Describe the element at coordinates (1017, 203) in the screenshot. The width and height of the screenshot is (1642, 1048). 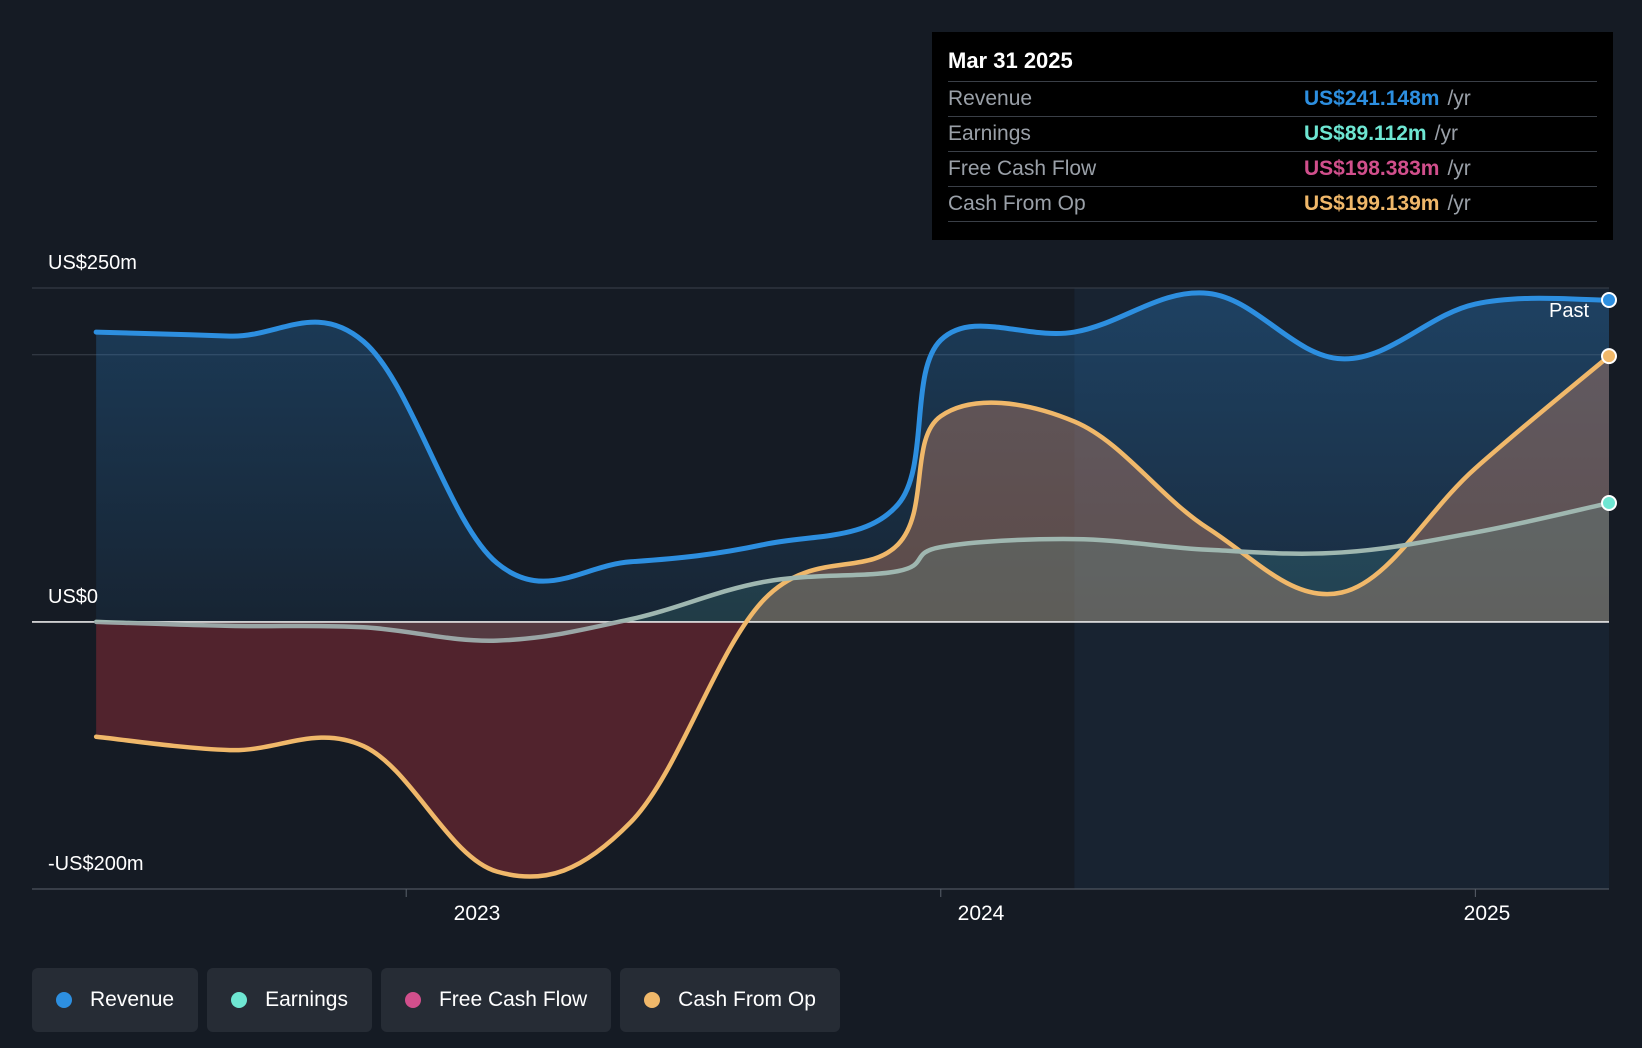
I see `tooltip-label: Cash From Op` at that location.